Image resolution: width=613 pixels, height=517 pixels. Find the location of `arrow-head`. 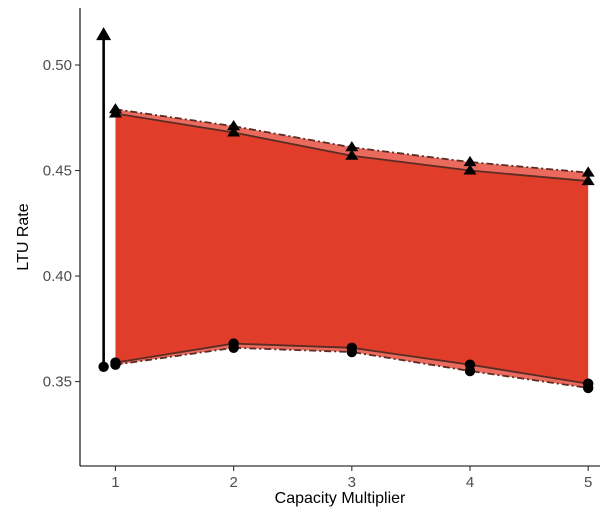

arrow-head is located at coordinates (104, 34).